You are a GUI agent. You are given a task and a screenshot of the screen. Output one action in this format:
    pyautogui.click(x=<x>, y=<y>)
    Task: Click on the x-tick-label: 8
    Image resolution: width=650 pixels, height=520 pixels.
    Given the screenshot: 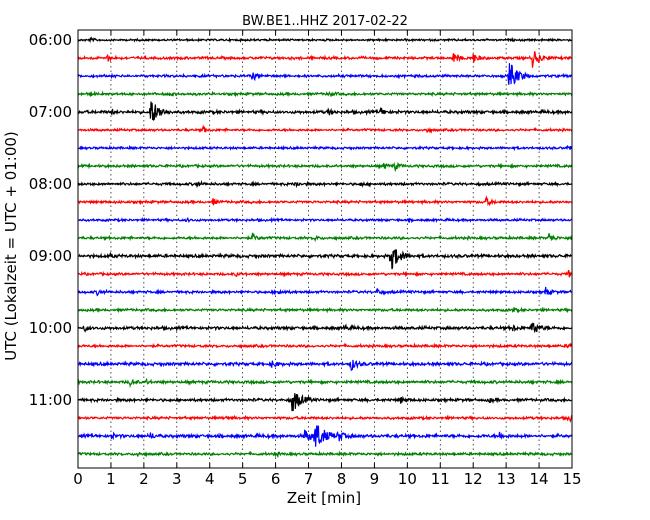 What is the action you would take?
    pyautogui.click(x=342, y=479)
    